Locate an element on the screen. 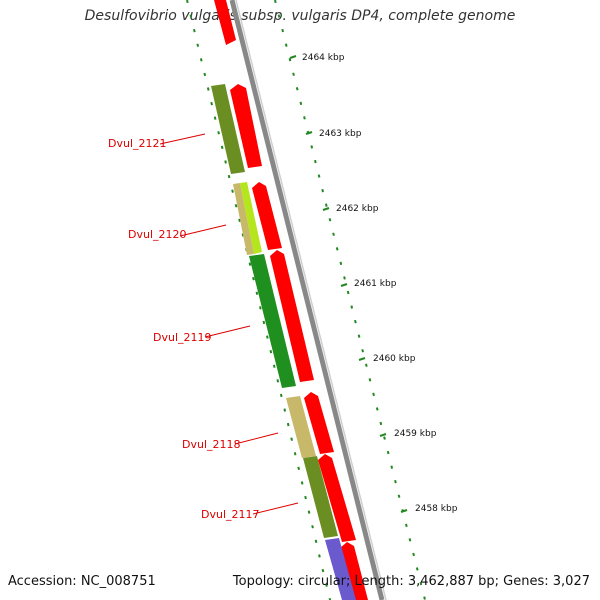 The image size is (600, 600). gene-block-green is located at coordinates (272, 321).